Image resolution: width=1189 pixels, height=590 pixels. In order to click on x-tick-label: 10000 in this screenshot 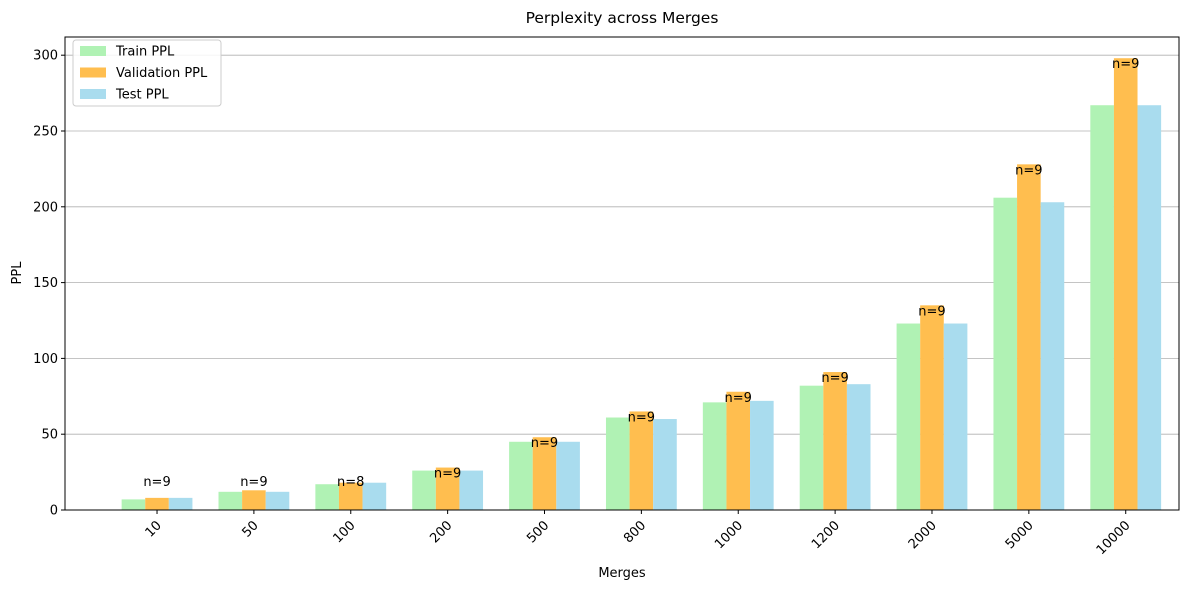, I will do `click(1114, 538)`.